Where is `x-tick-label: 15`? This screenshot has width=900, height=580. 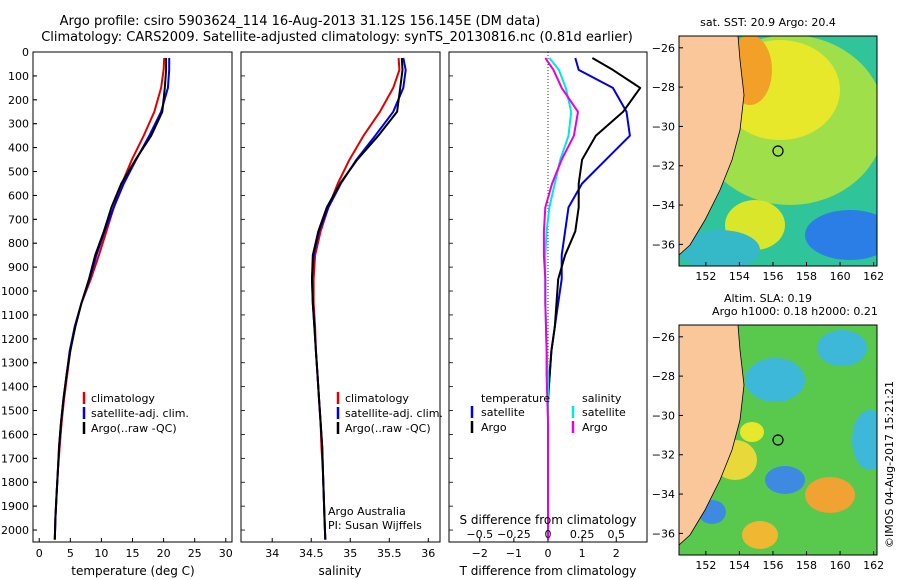
x-tick-label: 15 is located at coordinates (133, 553).